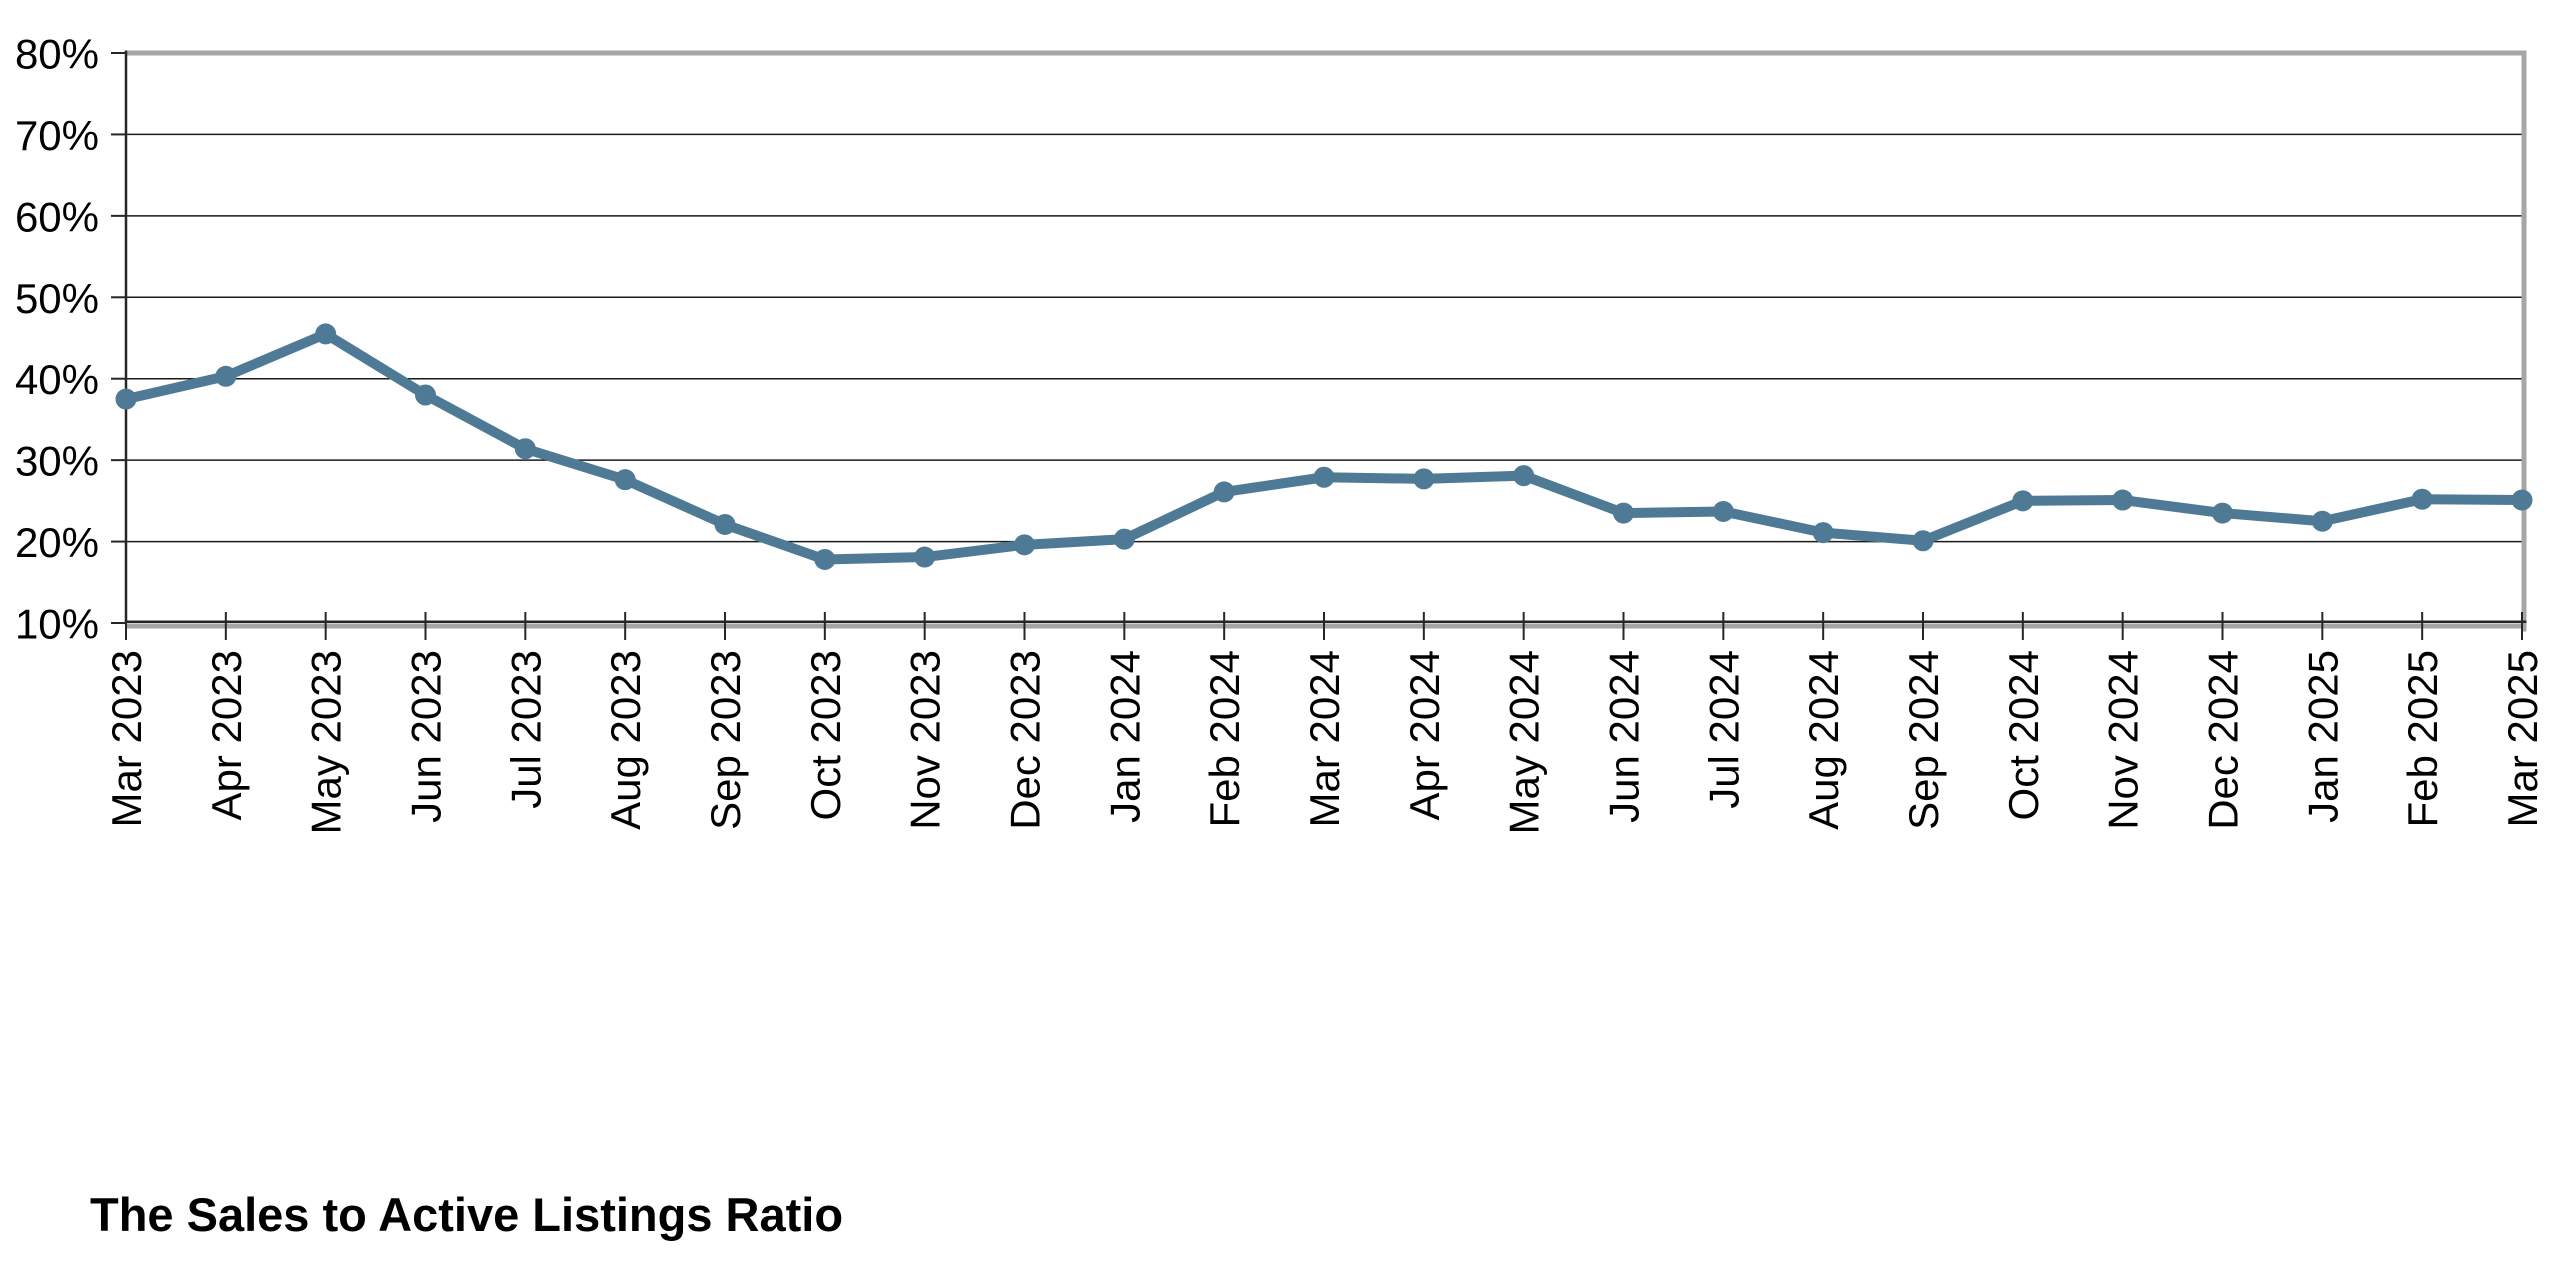 This screenshot has width=2550, height=1264. I want to click on x-axis-label: Jul 2024, so click(1723, 729).